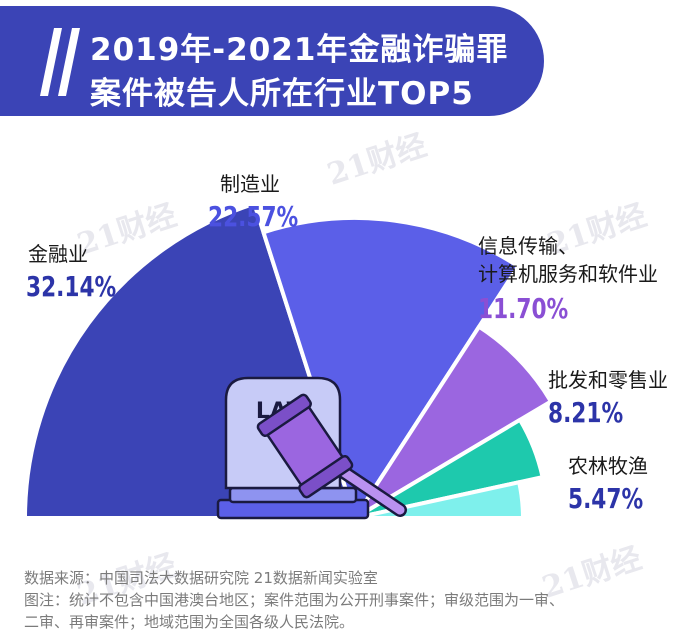  I want to click on gavel-and-law-book-icon: LAW, so click(311, 448).